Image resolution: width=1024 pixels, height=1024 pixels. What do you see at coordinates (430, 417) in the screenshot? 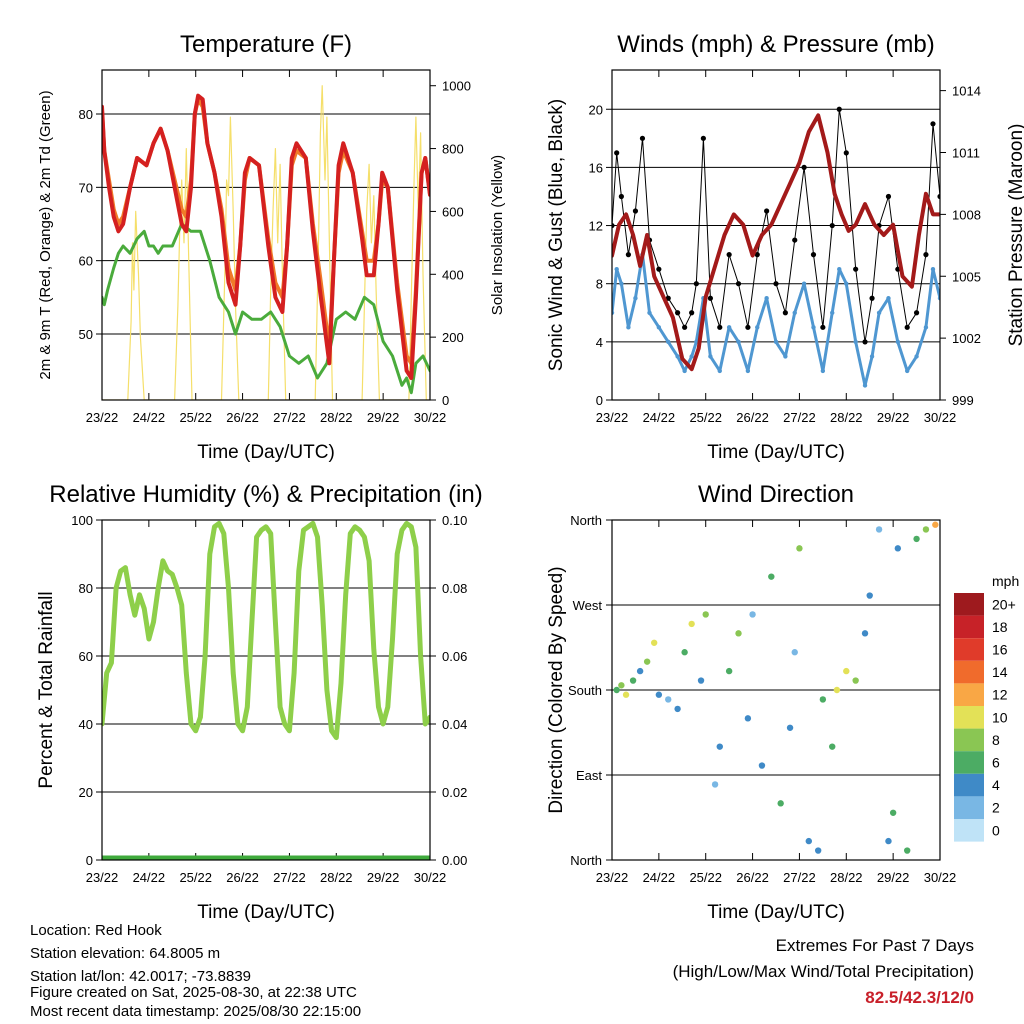
I see `x-tick-label: 30/22` at bounding box center [430, 417].